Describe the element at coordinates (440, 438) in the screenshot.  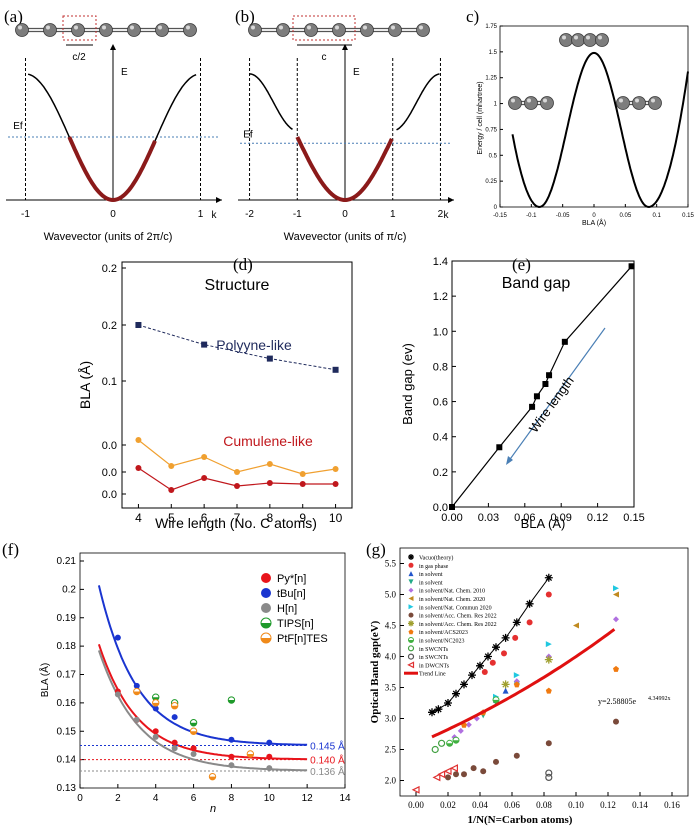
I see `y-tick-label: 0.4` at that location.